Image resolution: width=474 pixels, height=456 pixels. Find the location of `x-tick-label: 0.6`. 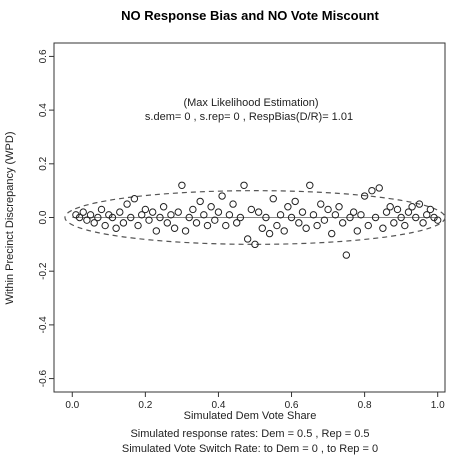

x-tick-label: 0.6 is located at coordinates (292, 405).